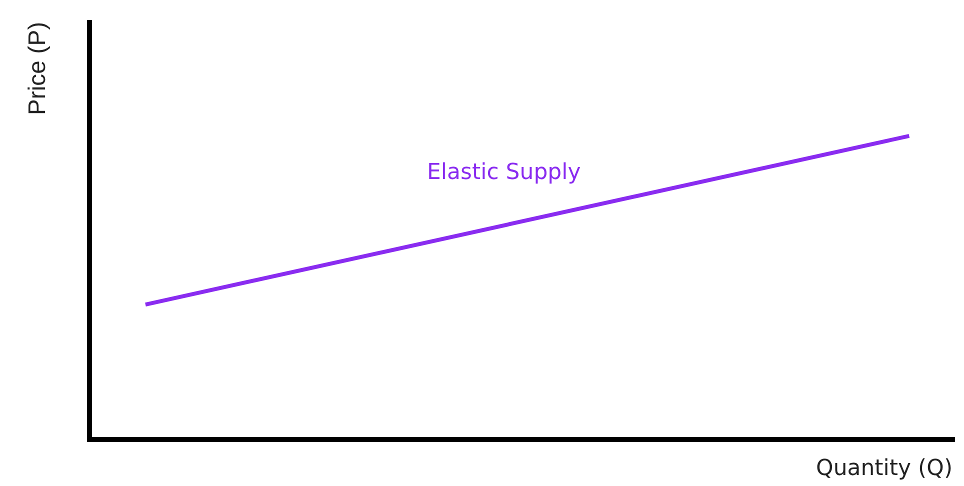 This screenshot has height=486, width=964. I want to click on x-axis-title: Quantity (Q), so click(884, 468).